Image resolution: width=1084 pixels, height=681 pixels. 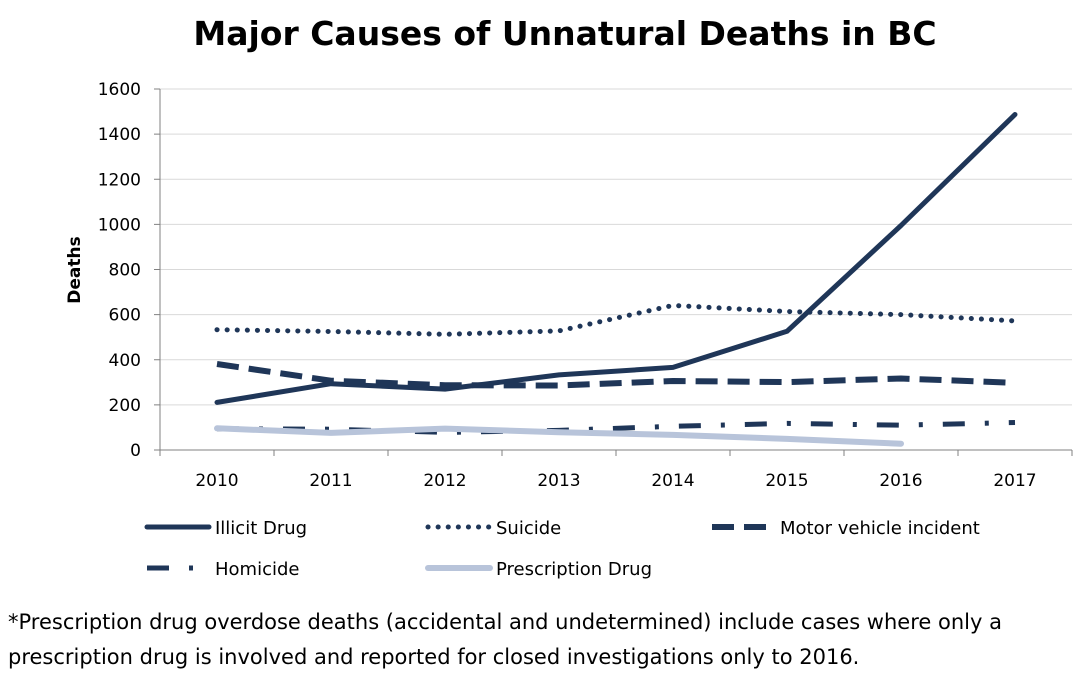 I want to click on y-tick-label: 800, so click(x=125, y=271).